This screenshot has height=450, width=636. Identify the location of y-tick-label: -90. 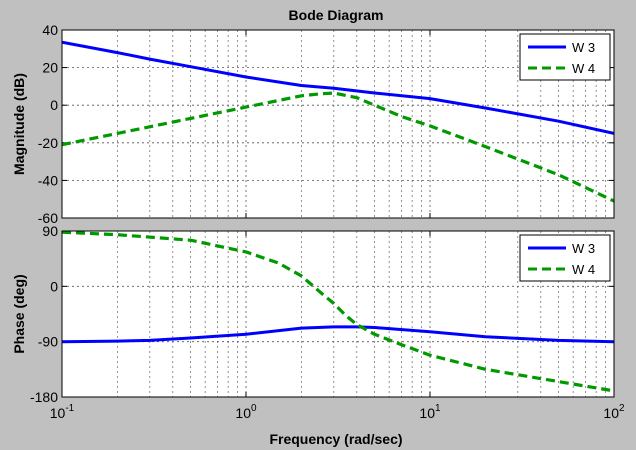
(48, 342).